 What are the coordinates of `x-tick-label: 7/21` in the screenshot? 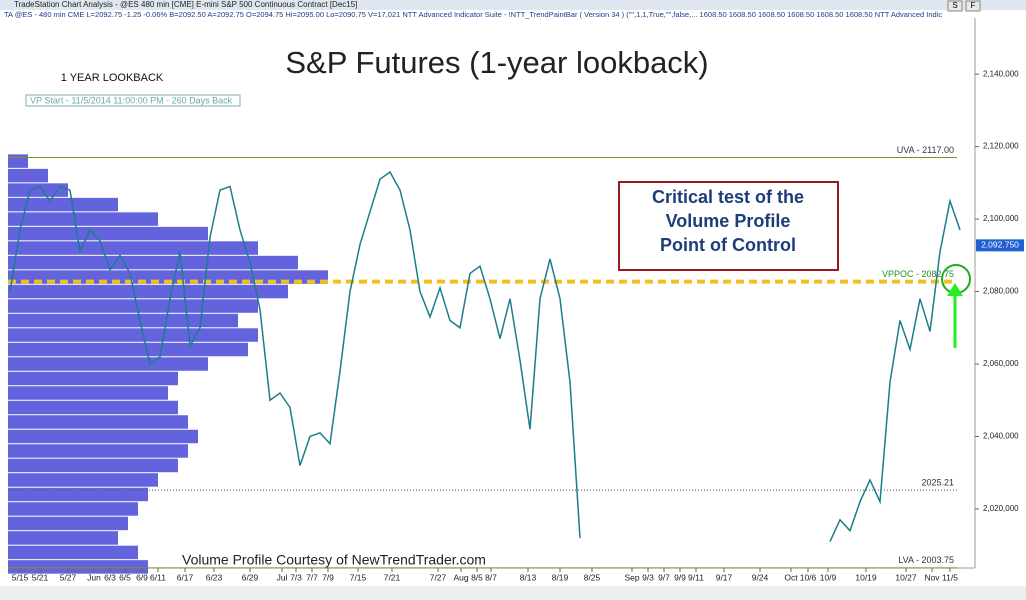 It's located at (392, 577).